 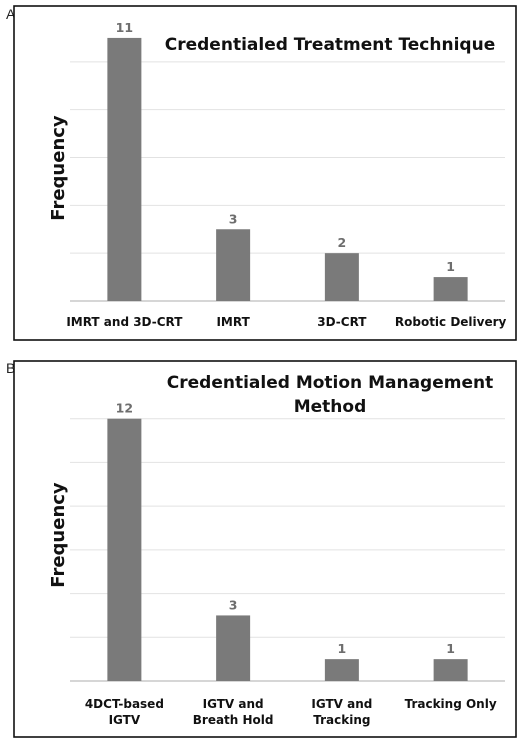 I want to click on bar-value-label: 12, so click(x=124, y=408).